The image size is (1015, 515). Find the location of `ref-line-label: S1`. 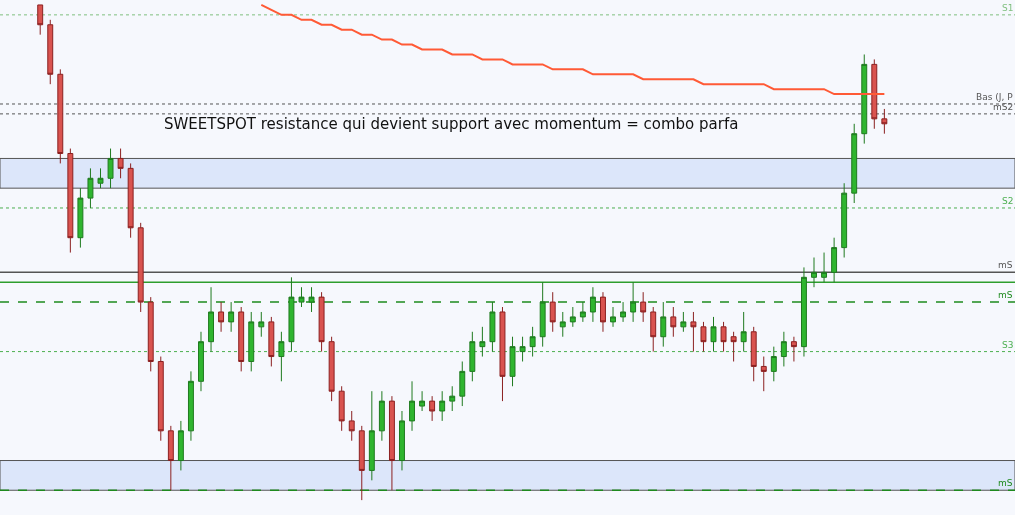

ref-line-label: S1 is located at coordinates (1008, 8).